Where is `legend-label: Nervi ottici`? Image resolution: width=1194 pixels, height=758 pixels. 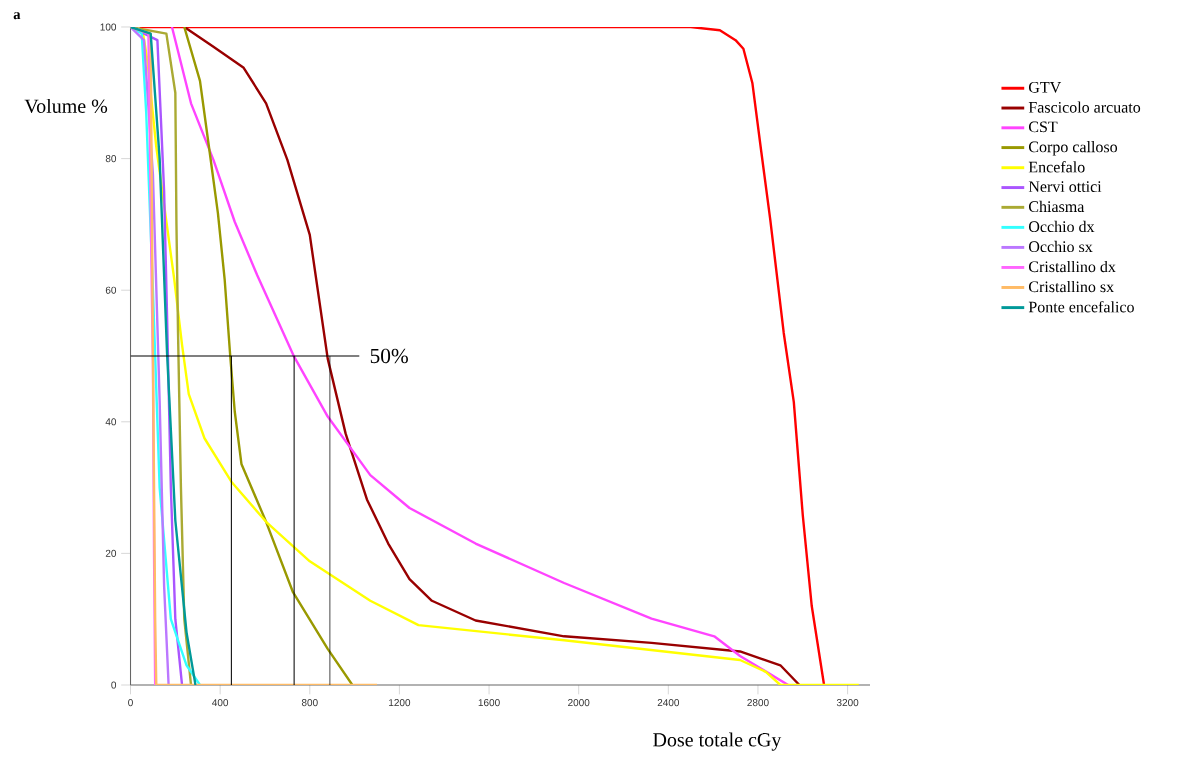 legend-label: Nervi ottici is located at coordinates (1065, 187).